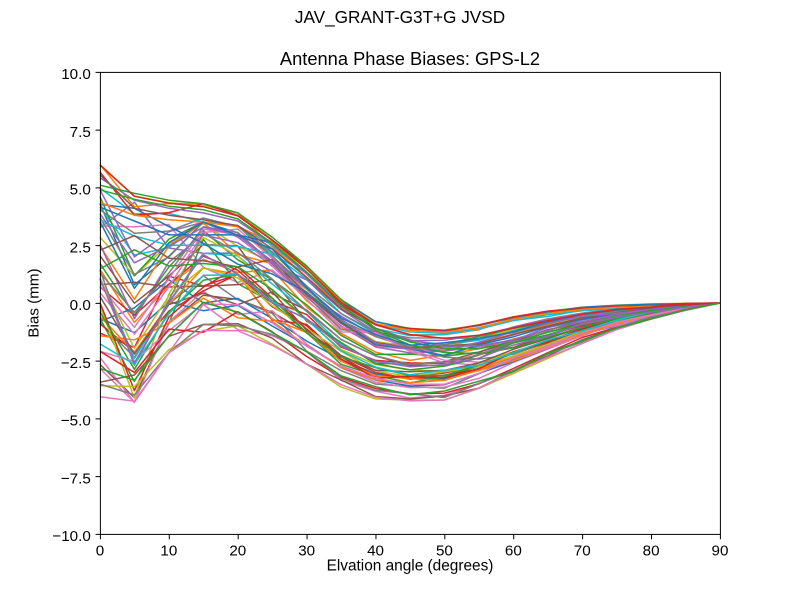 Image resolution: width=800 pixels, height=600 pixels. What do you see at coordinates (410, 566) in the screenshot?
I see `svg-text: Elvation angle (degrees)` at bounding box center [410, 566].